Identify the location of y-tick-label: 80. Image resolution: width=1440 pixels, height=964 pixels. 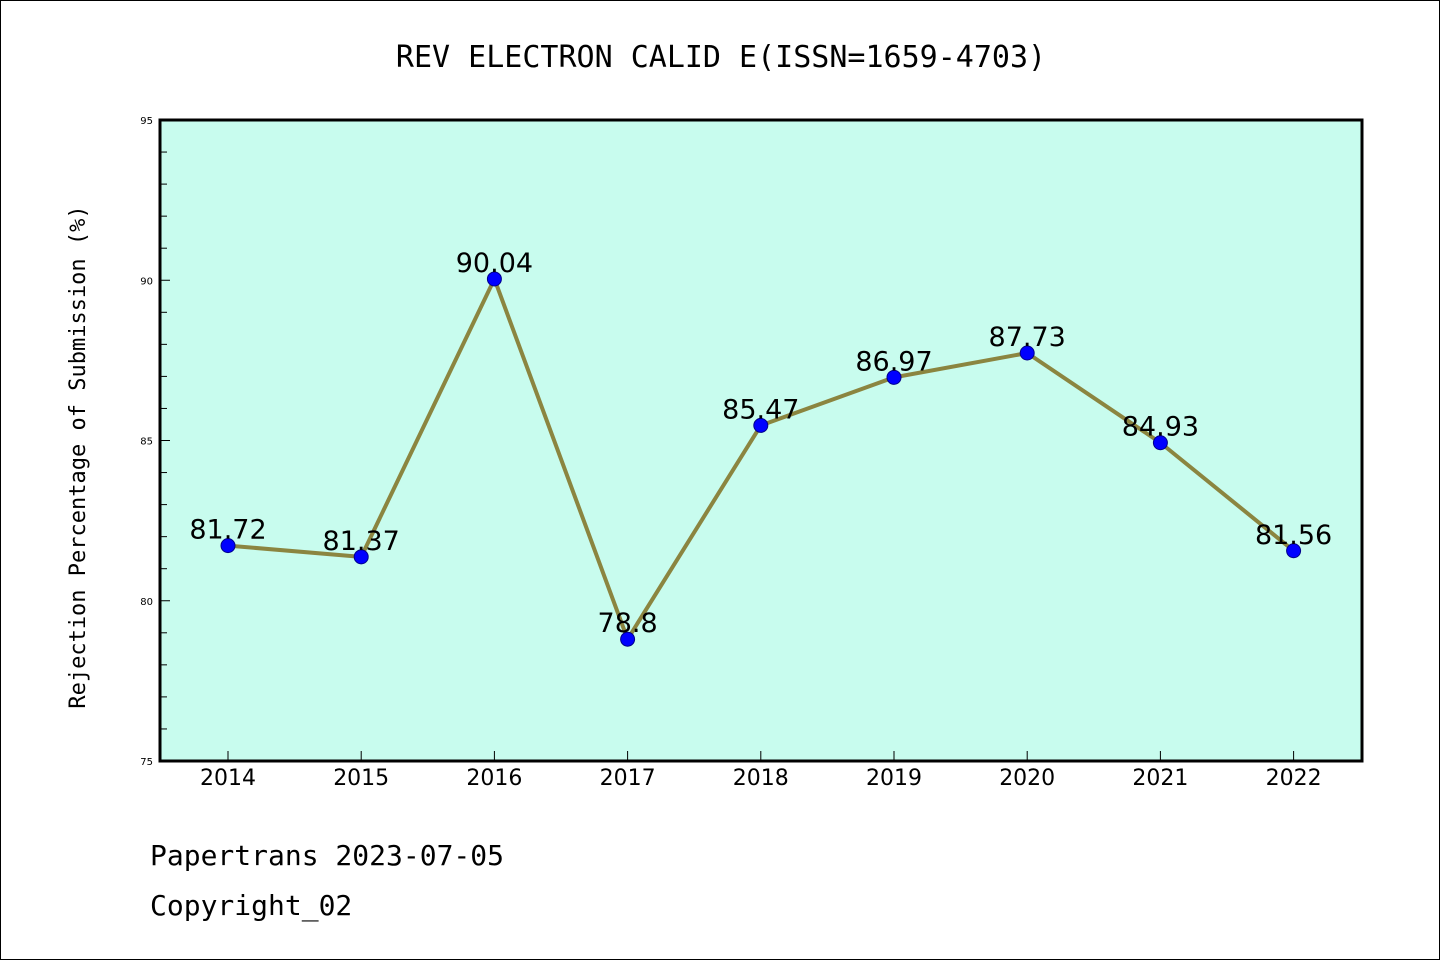
(146, 602).